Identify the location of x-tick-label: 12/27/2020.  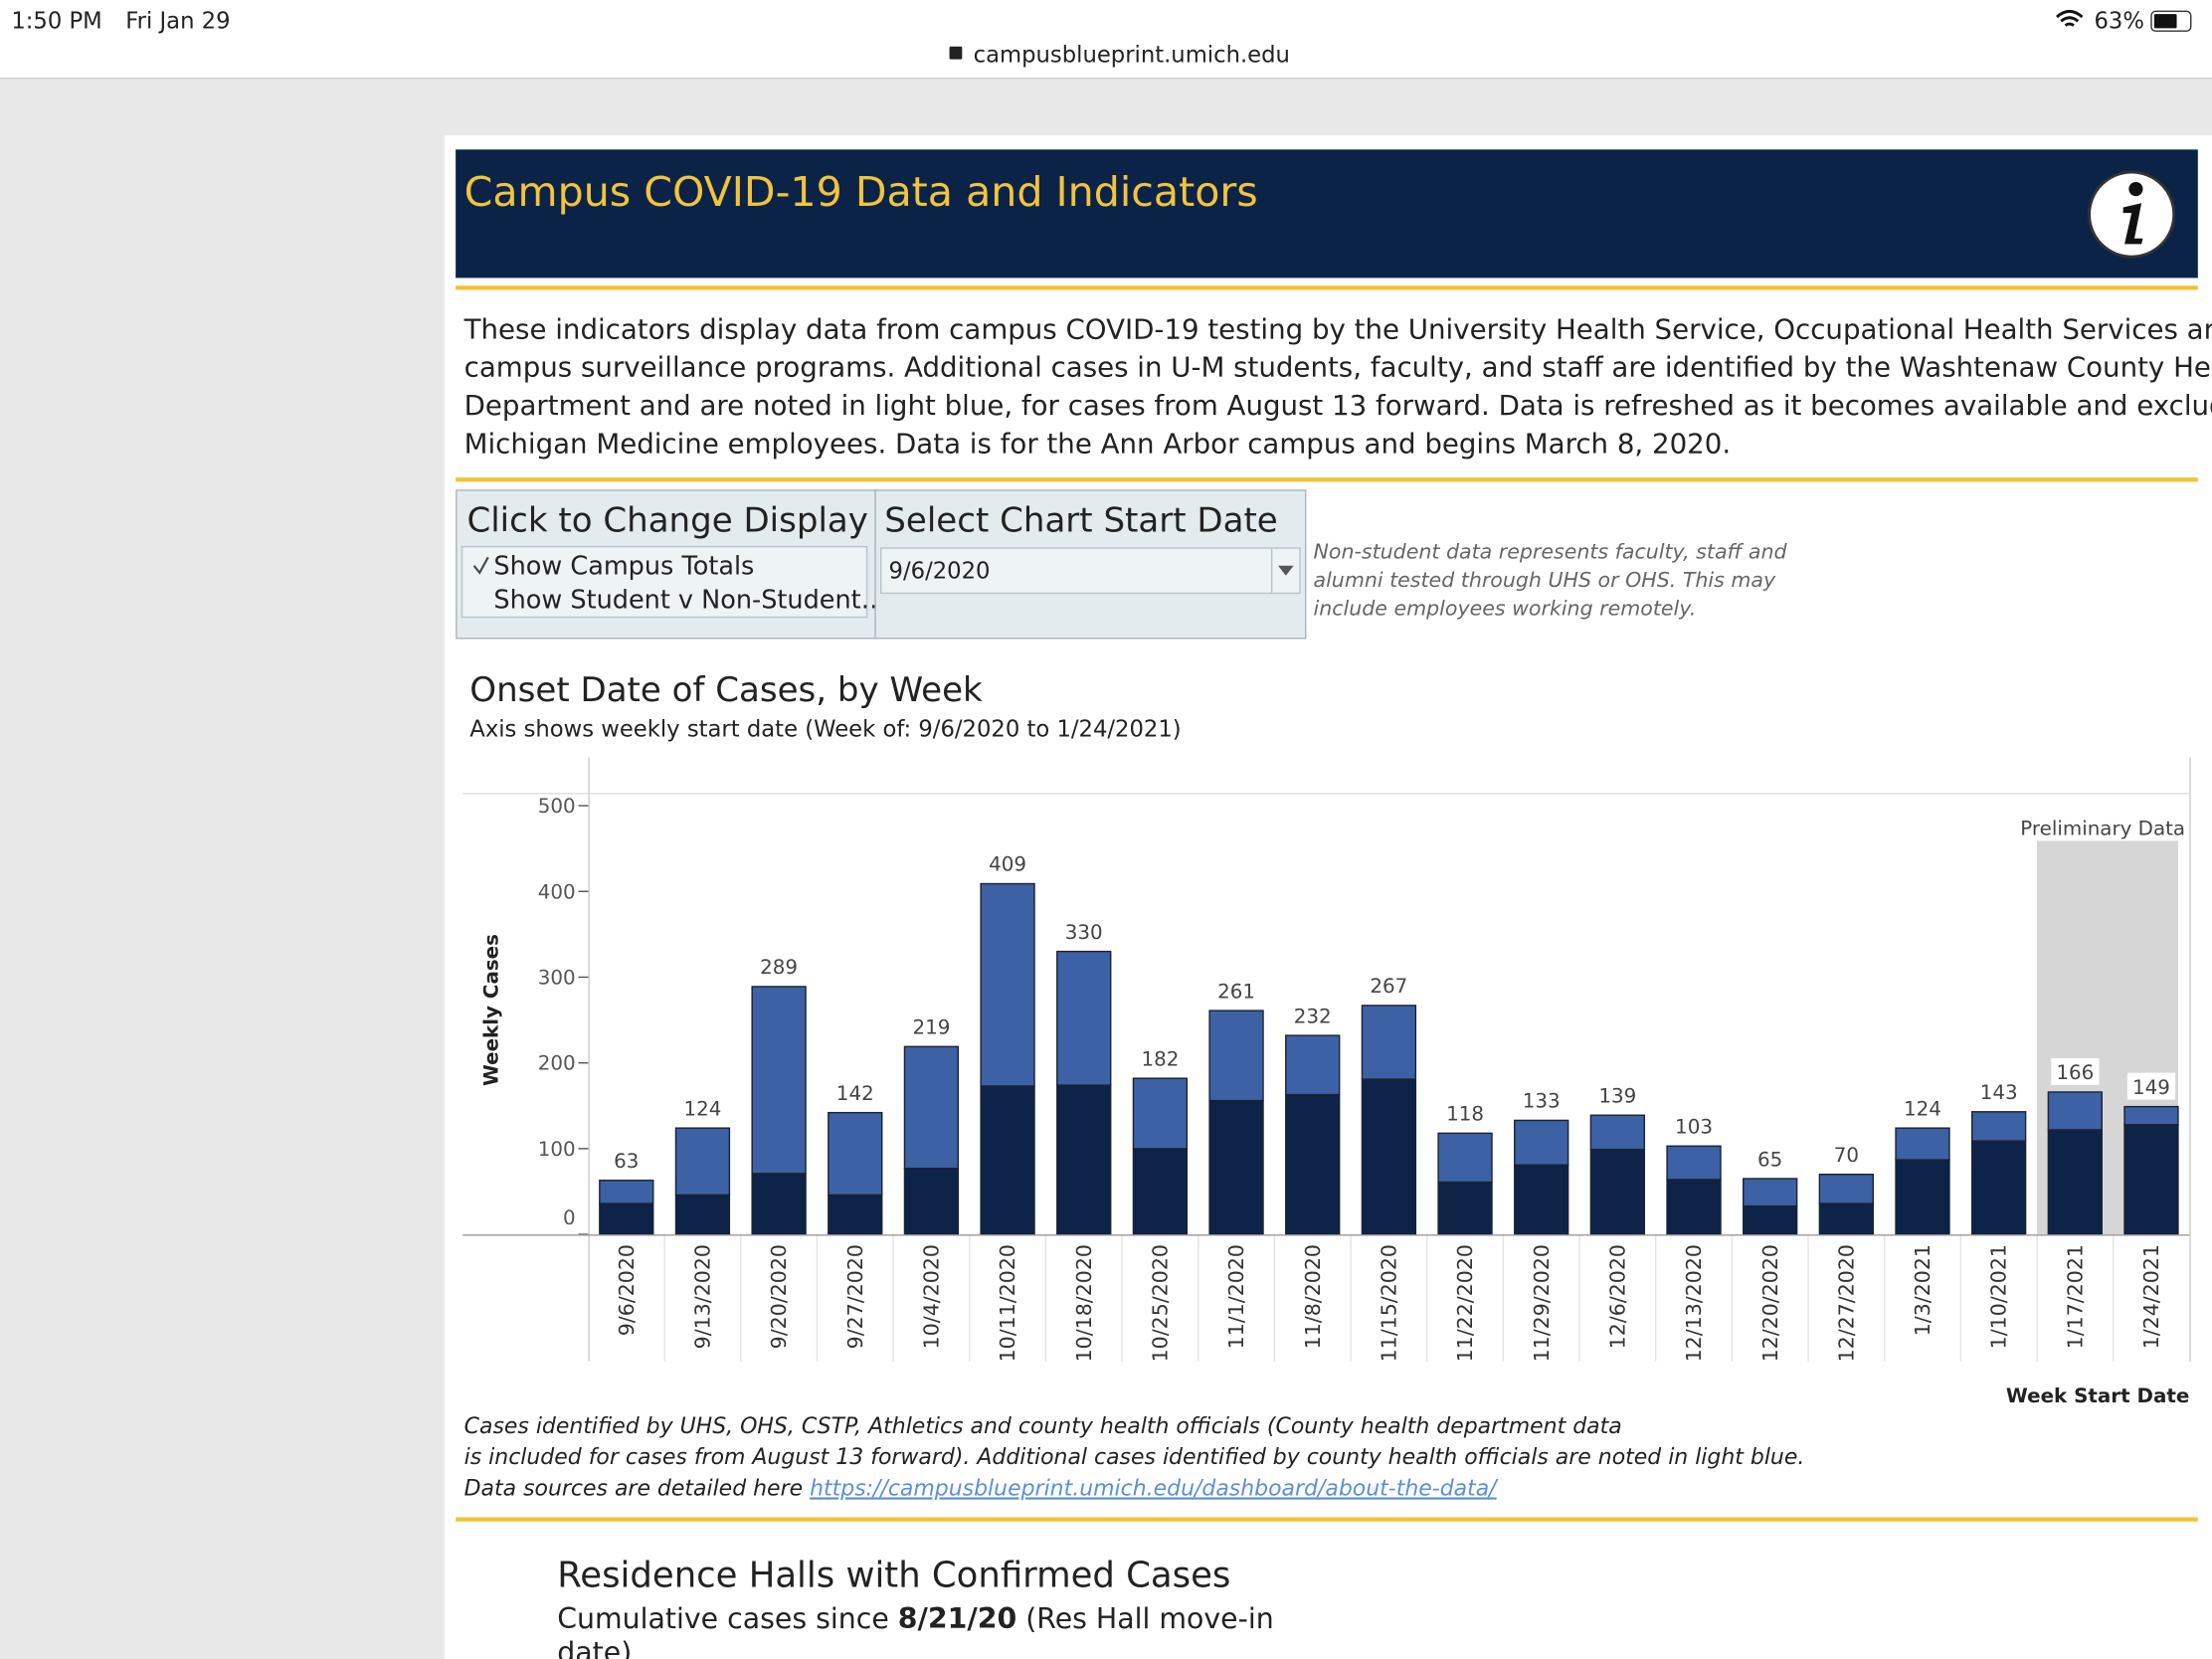
(1846, 1303).